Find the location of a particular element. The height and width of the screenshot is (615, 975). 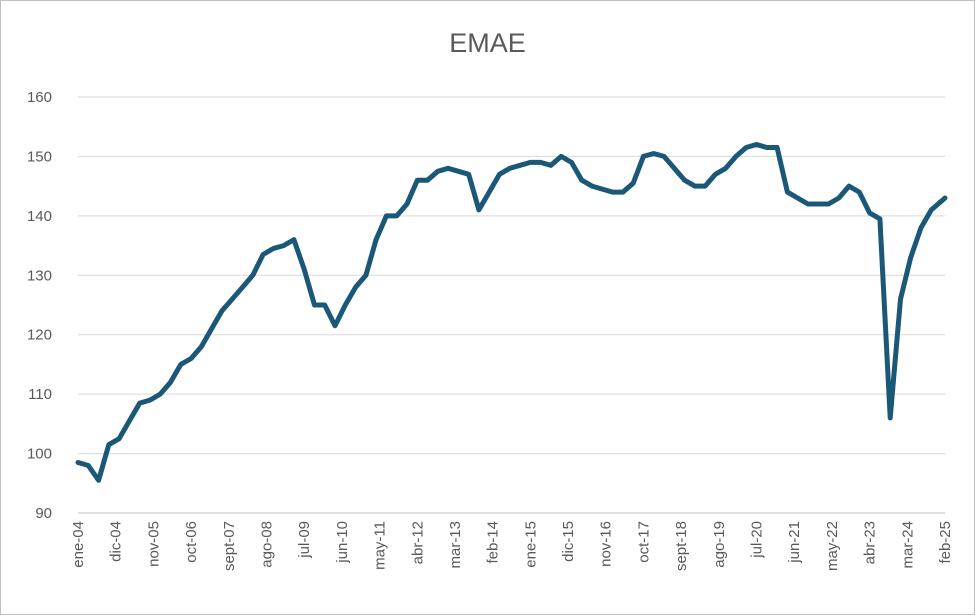

y-tick-label: 90 is located at coordinates (43, 513).